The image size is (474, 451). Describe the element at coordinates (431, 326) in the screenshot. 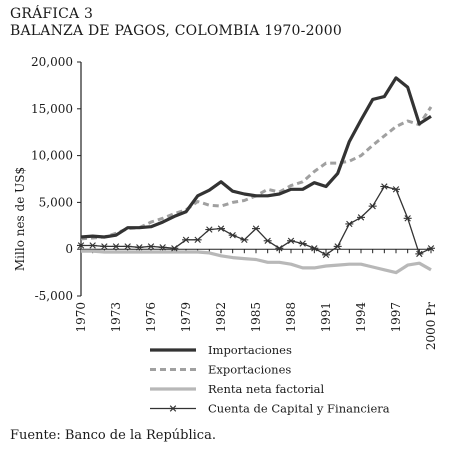

I see `x-tick-label: 2000 Pr` at that location.